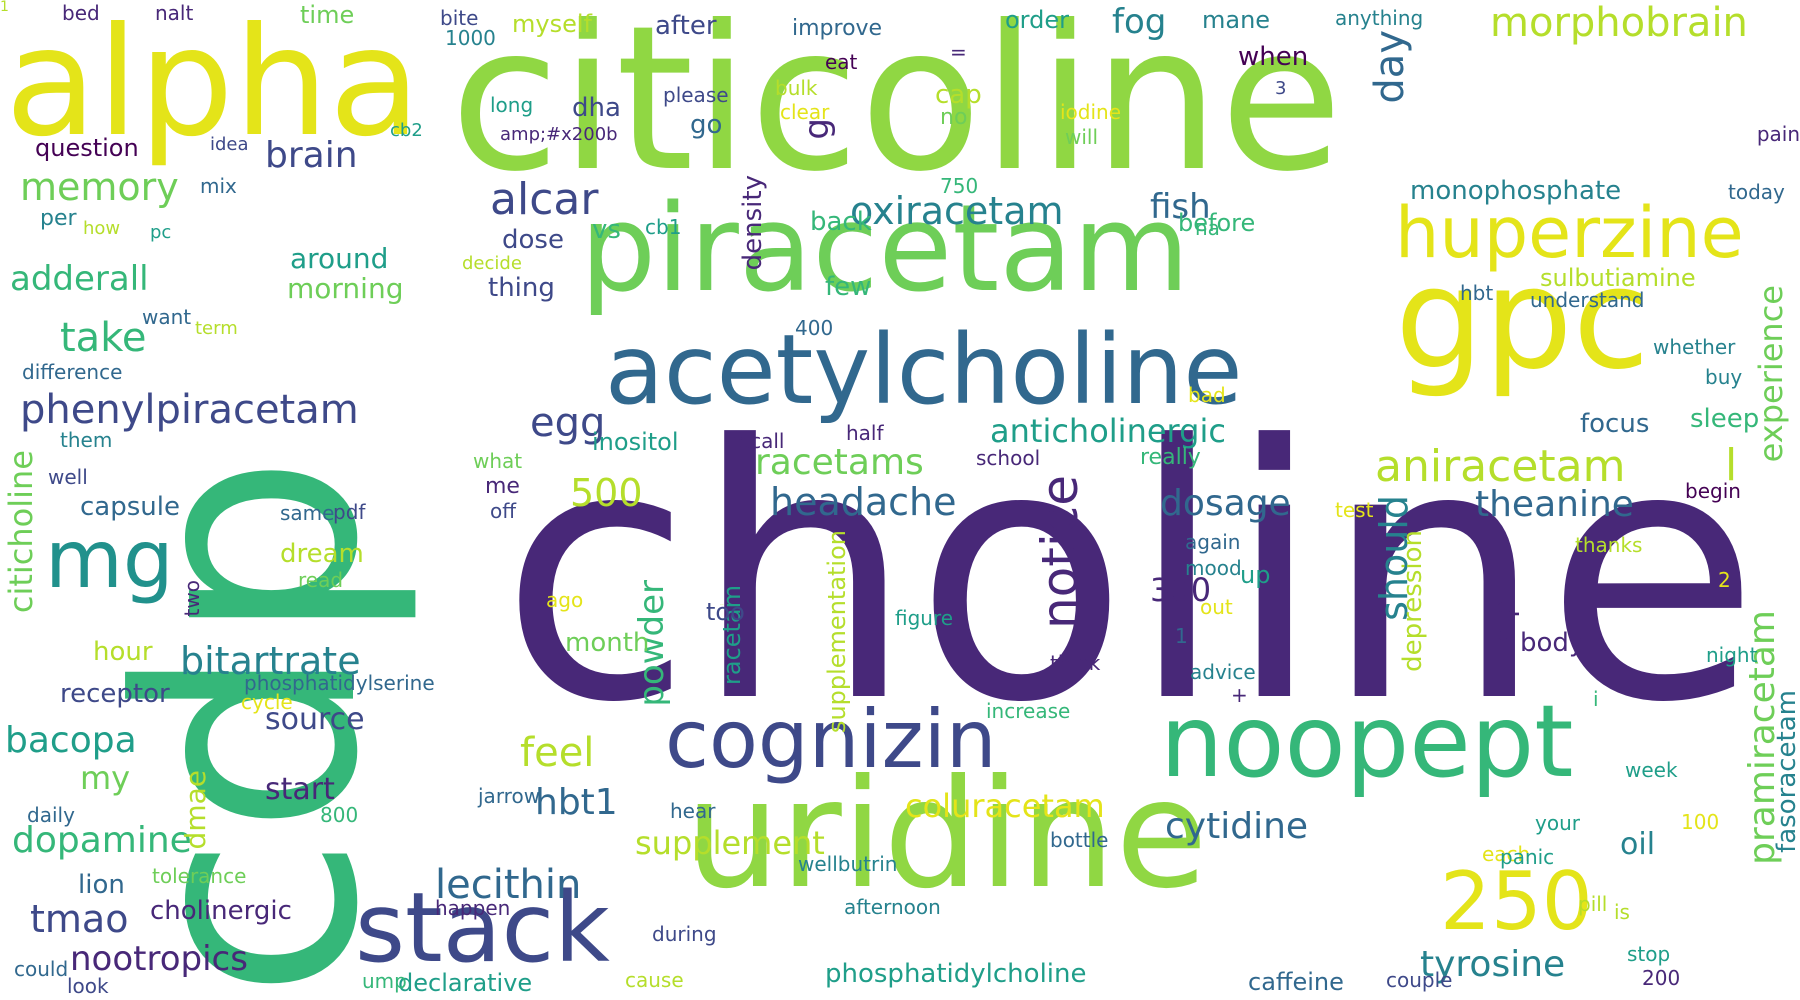 This screenshot has width=1800, height=1000. What do you see at coordinates (307, 513) in the screenshot?
I see `word-same: same` at bounding box center [307, 513].